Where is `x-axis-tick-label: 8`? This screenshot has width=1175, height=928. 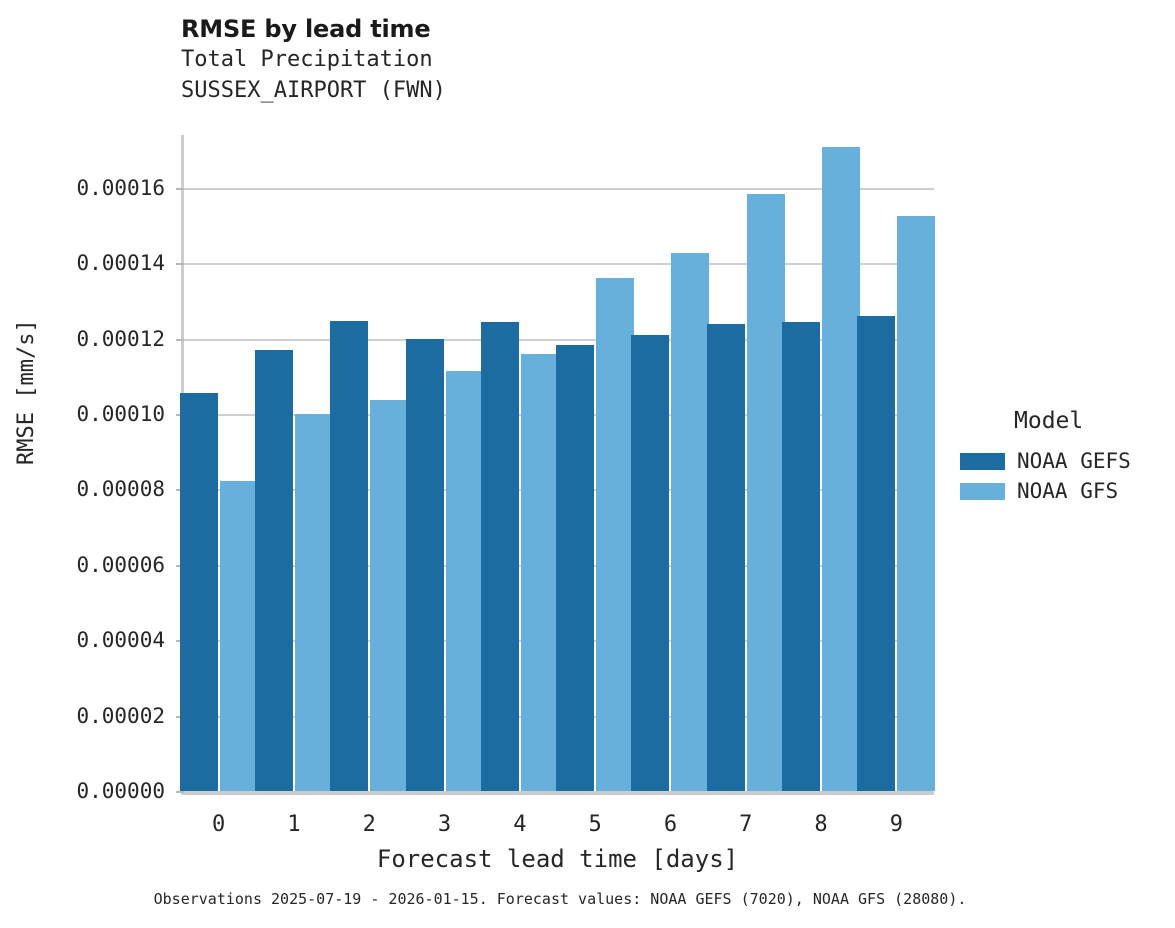
x-axis-tick-label: 8 is located at coordinates (821, 824).